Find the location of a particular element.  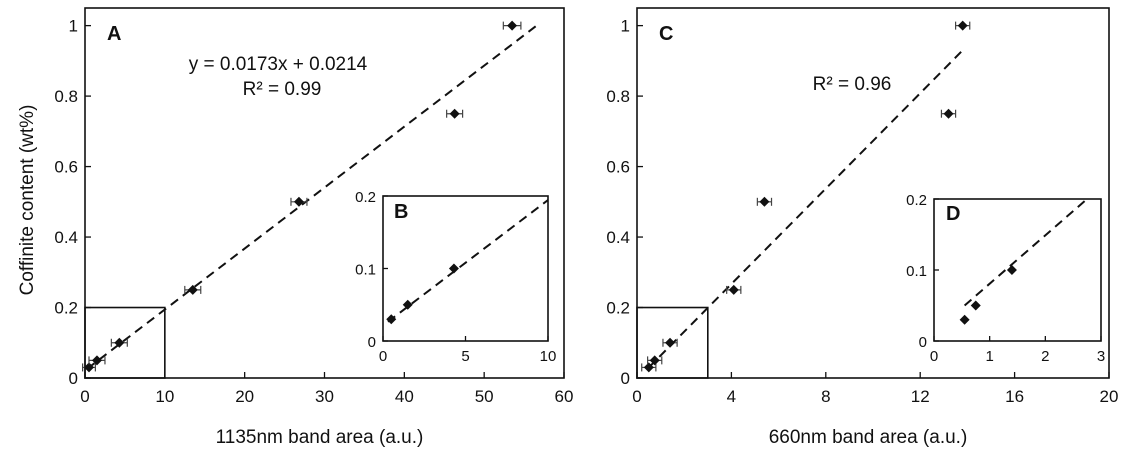

x-axis-title: 1135nm band area (a.u.) is located at coordinates (320, 437).